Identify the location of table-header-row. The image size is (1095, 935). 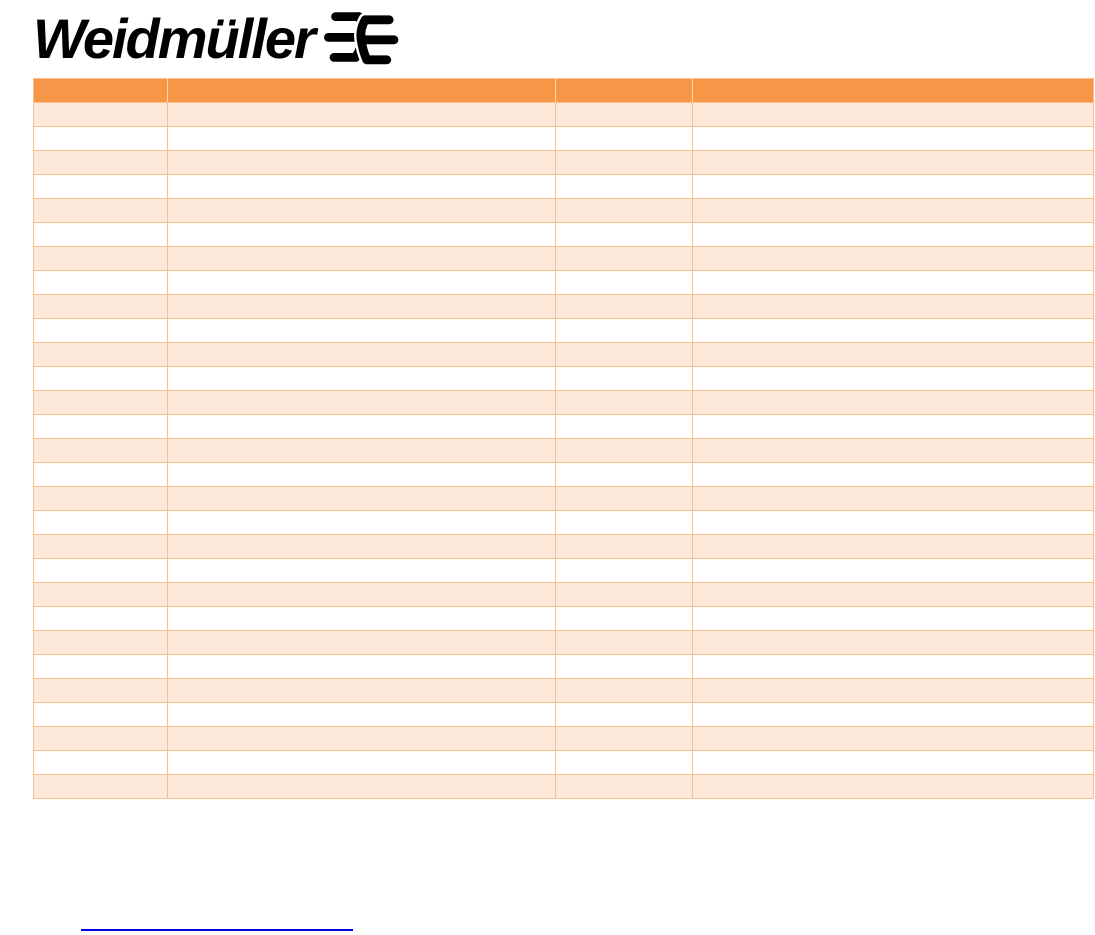
(563, 90).